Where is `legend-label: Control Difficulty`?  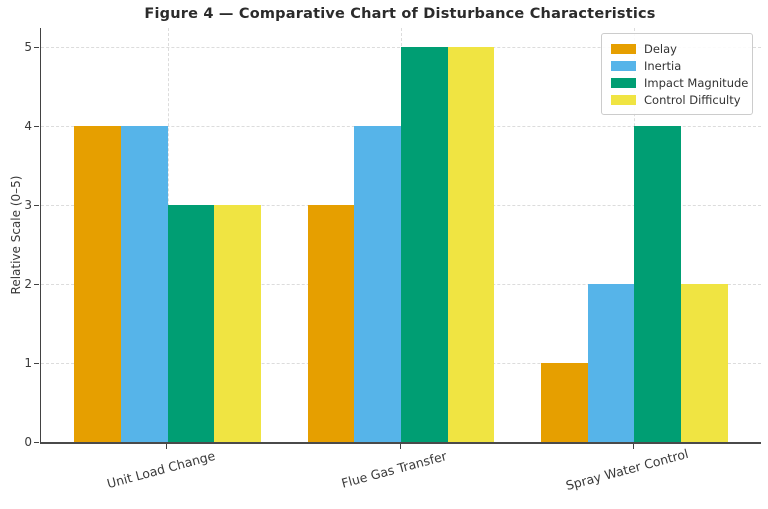
legend-label: Control Difficulty is located at coordinates (692, 100).